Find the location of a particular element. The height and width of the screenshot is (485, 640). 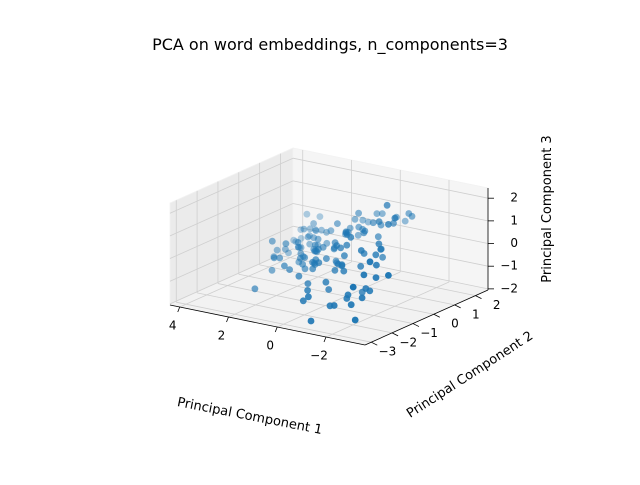

x-tick-label: −2 is located at coordinates (319, 356).